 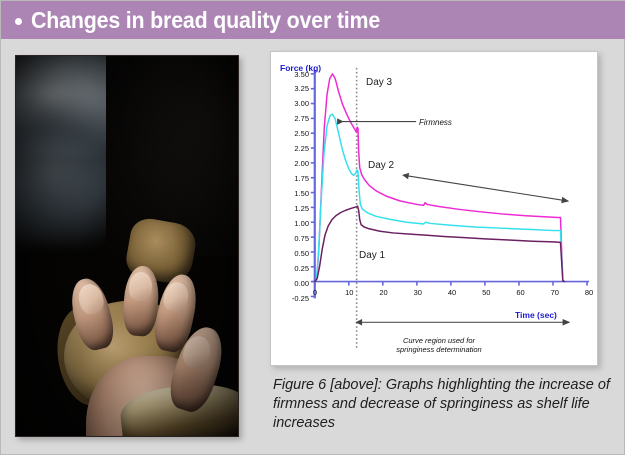 What do you see at coordinates (372, 255) in the screenshot?
I see `day1-label: Day 1` at bounding box center [372, 255].